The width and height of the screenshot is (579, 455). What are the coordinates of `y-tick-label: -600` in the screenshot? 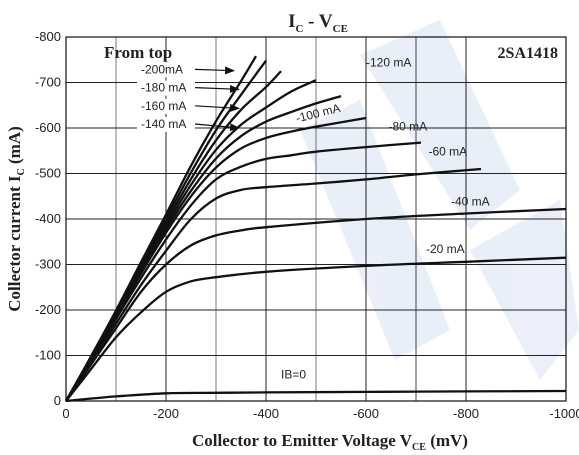 It's located at (48, 127).